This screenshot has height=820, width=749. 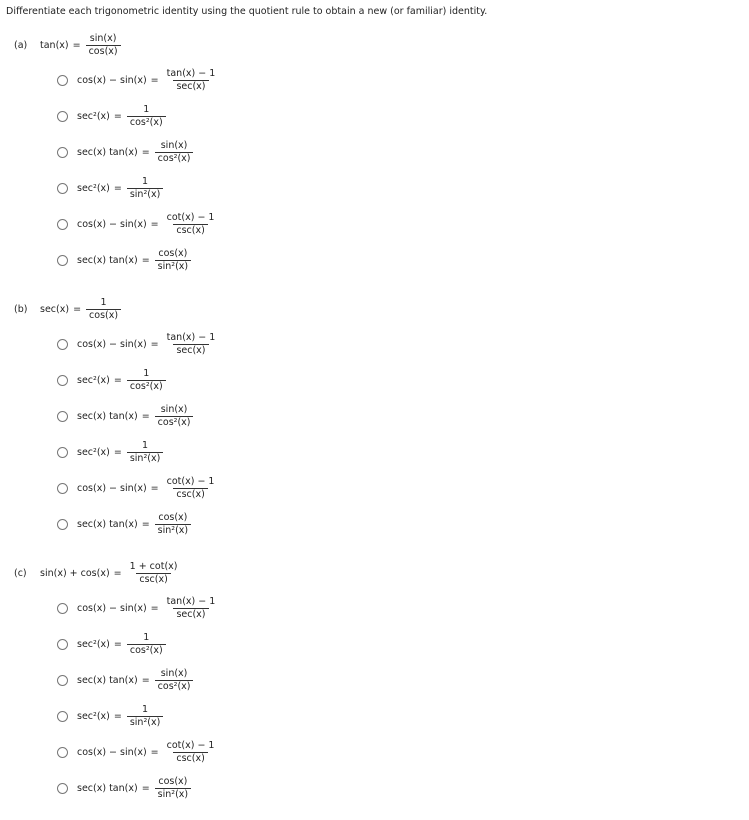 I want to click on identity-fraction: 1 + cot(x) csc(x), so click(x=154, y=573).